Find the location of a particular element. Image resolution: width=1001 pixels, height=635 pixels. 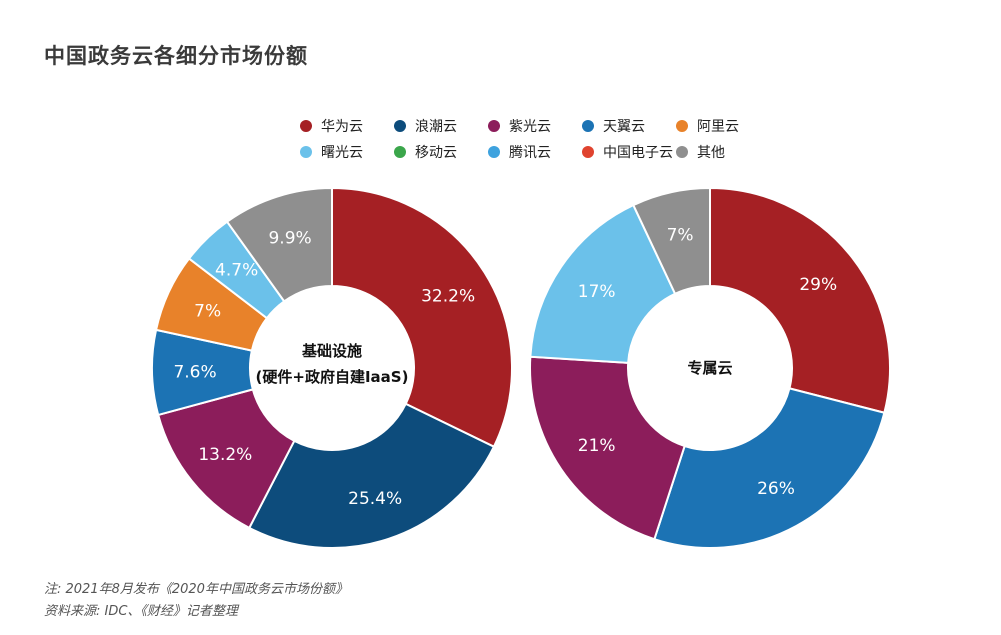

footnote-source: 资料来源: IDC、《财经》记者整理 is located at coordinates (141, 611).